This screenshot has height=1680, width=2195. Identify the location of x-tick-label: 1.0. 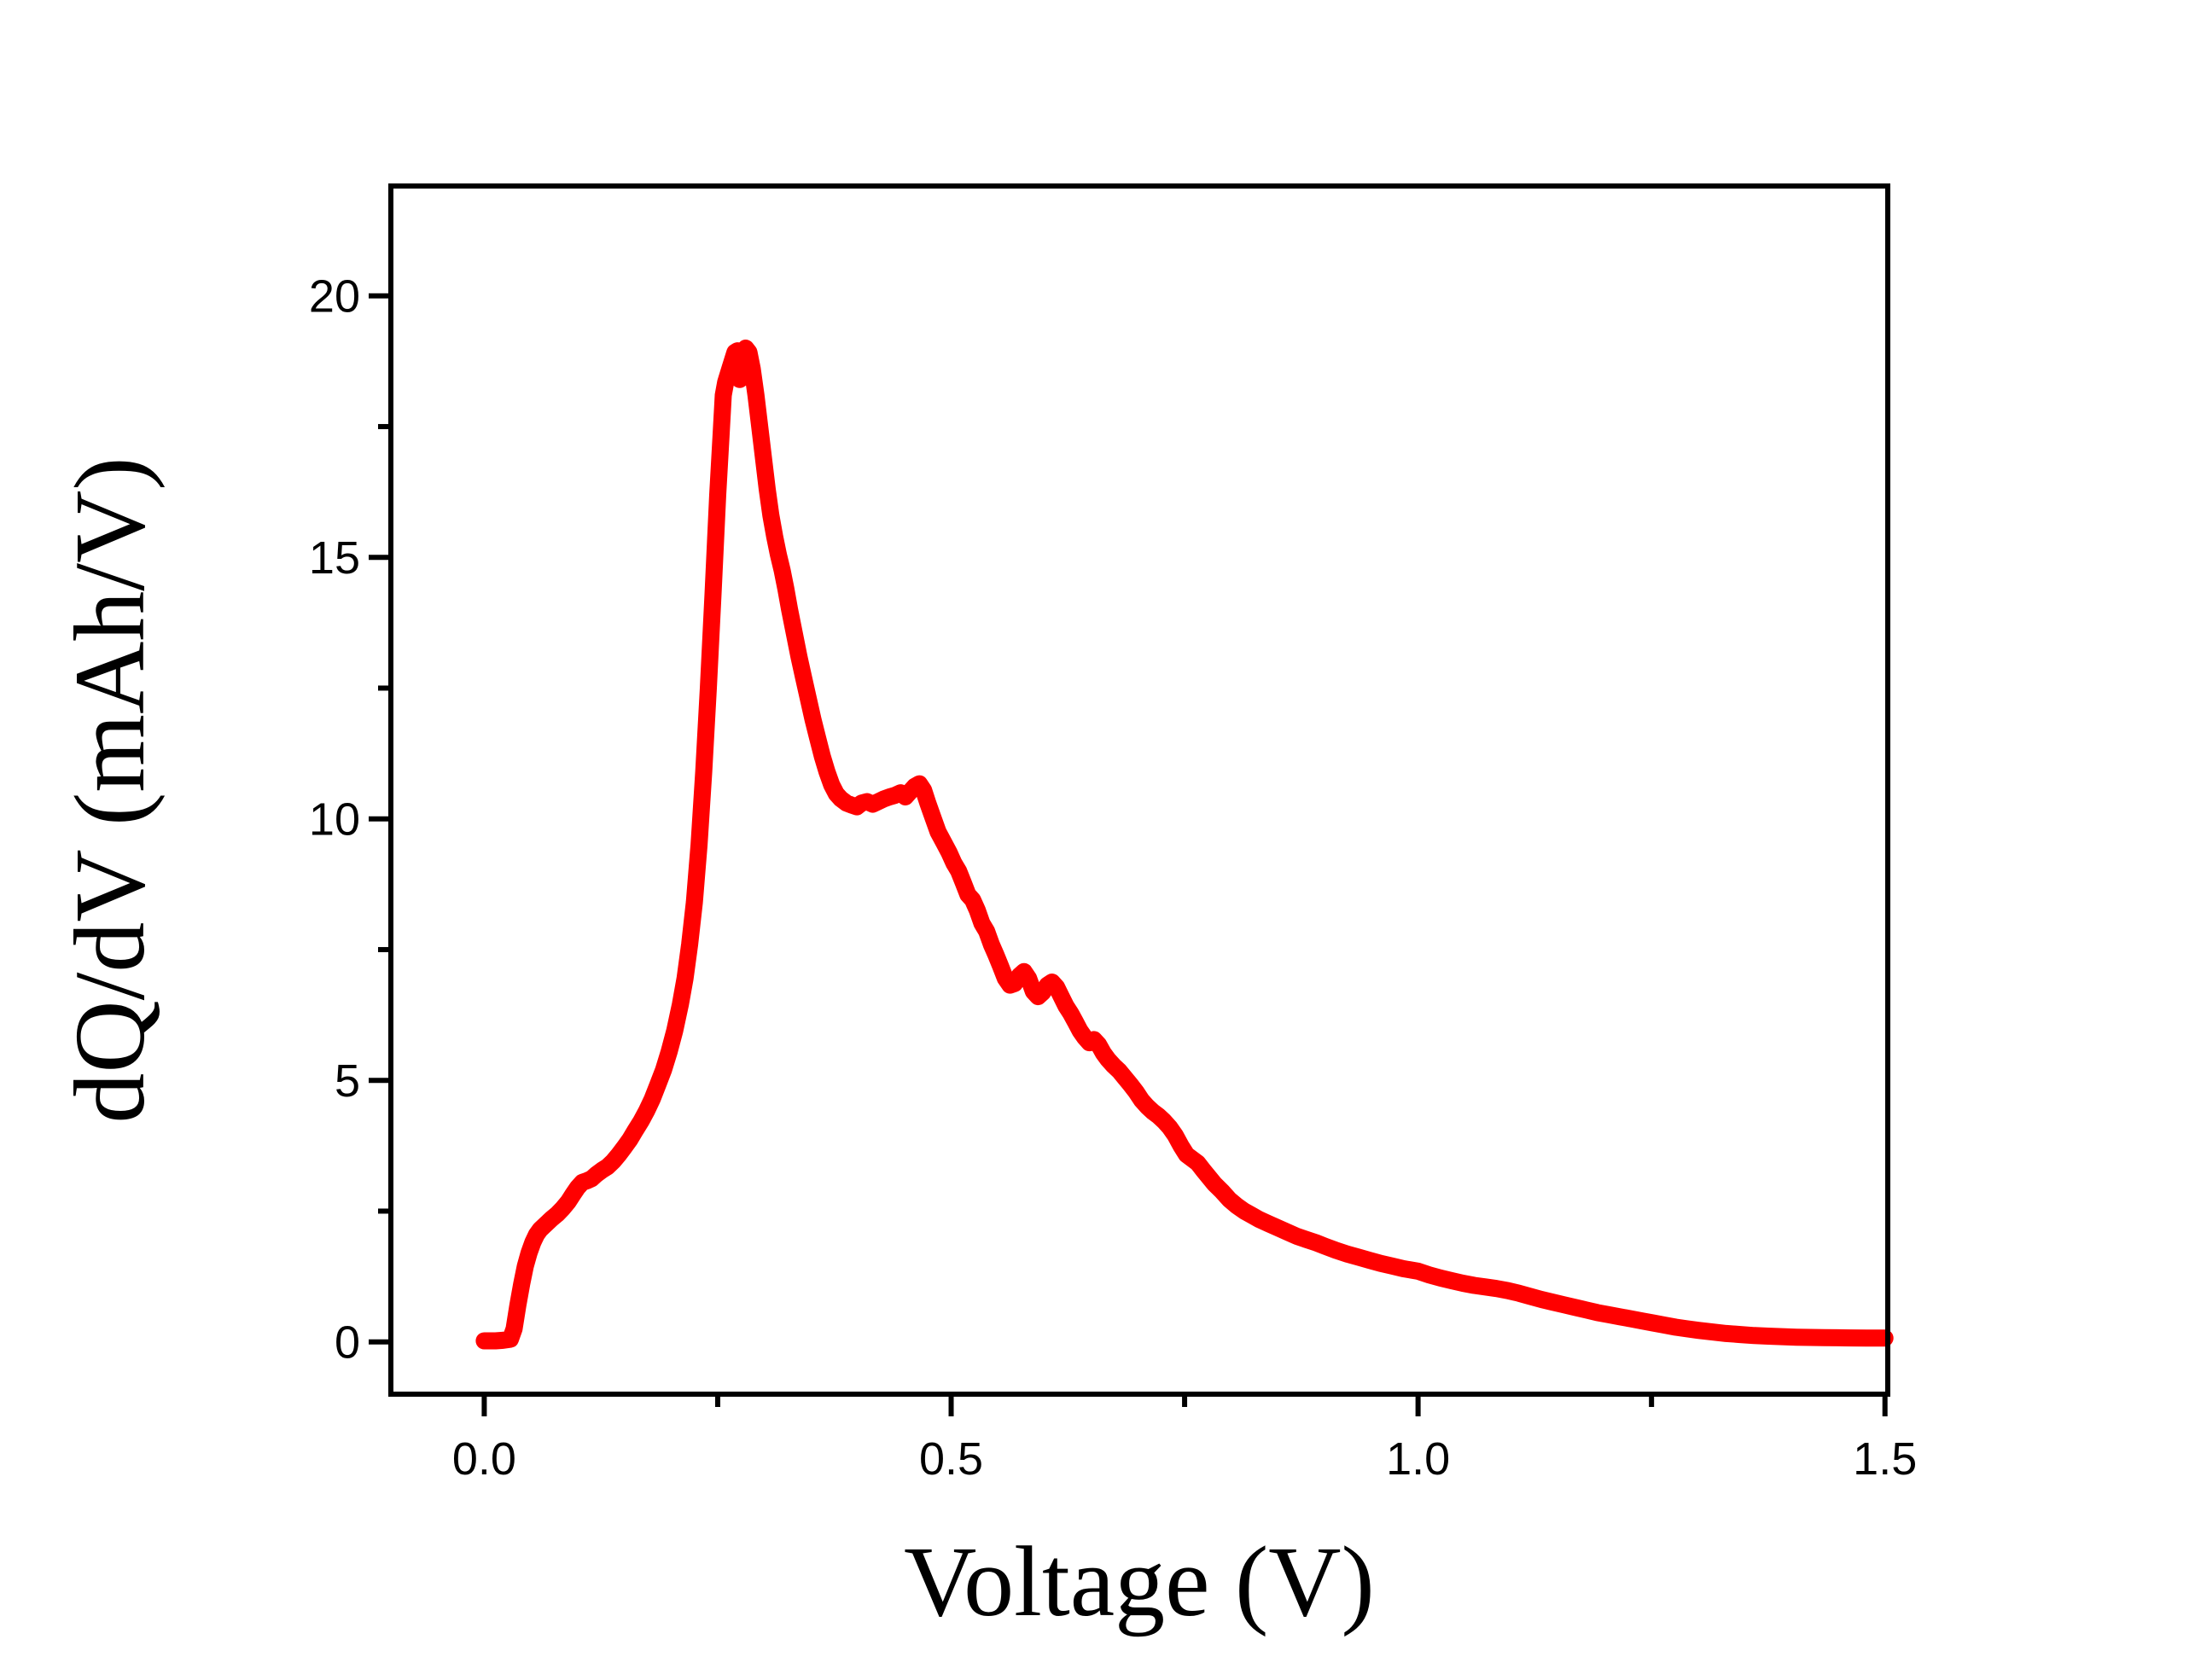
(1418, 1459).